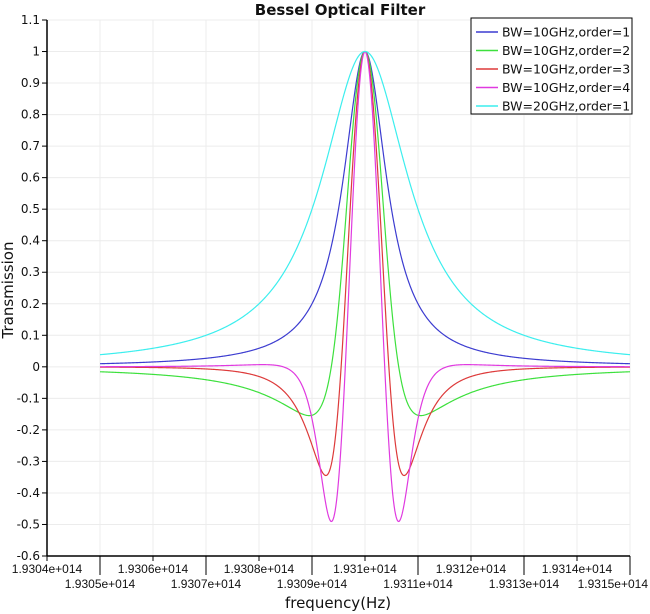 The width and height of the screenshot is (650, 614). What do you see at coordinates (471, 569) in the screenshot?
I see `x-tick-label: 1.9312e+014` at bounding box center [471, 569].